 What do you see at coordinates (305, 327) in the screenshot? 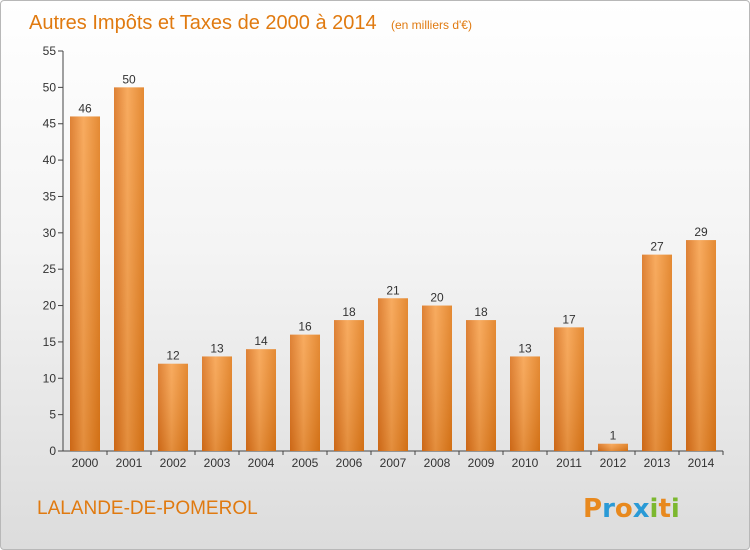
I see `bar-value-label: 16` at bounding box center [305, 327].